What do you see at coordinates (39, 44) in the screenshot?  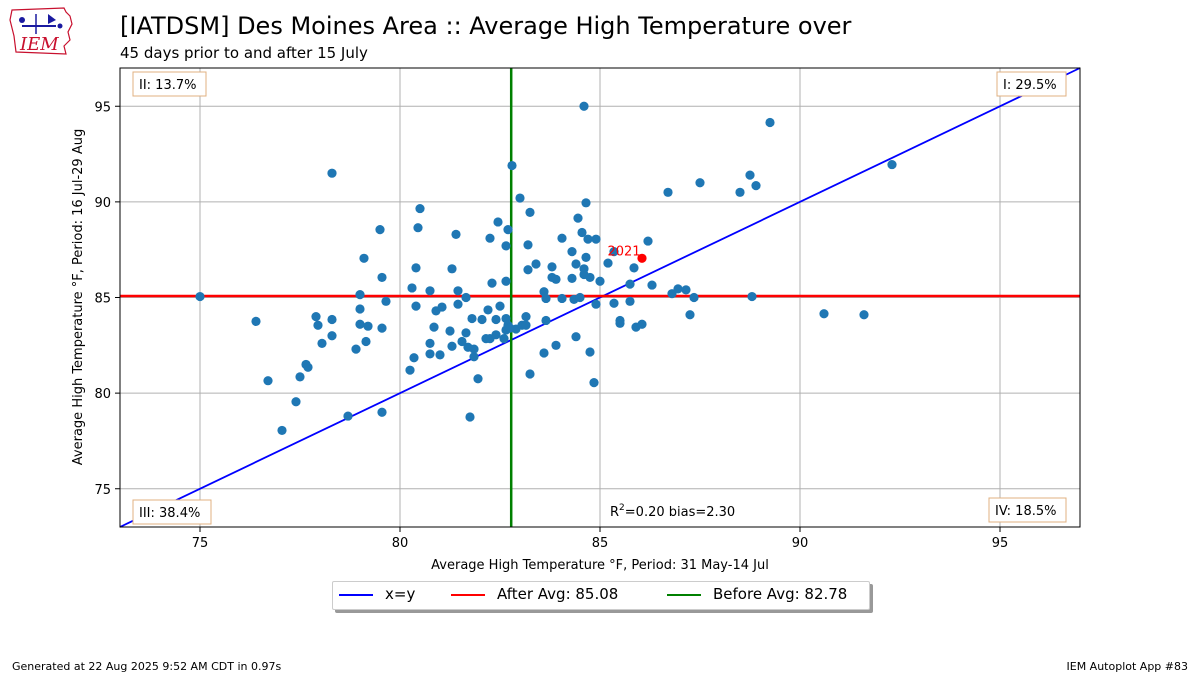 I see `logo-text: IEM` at bounding box center [39, 44].